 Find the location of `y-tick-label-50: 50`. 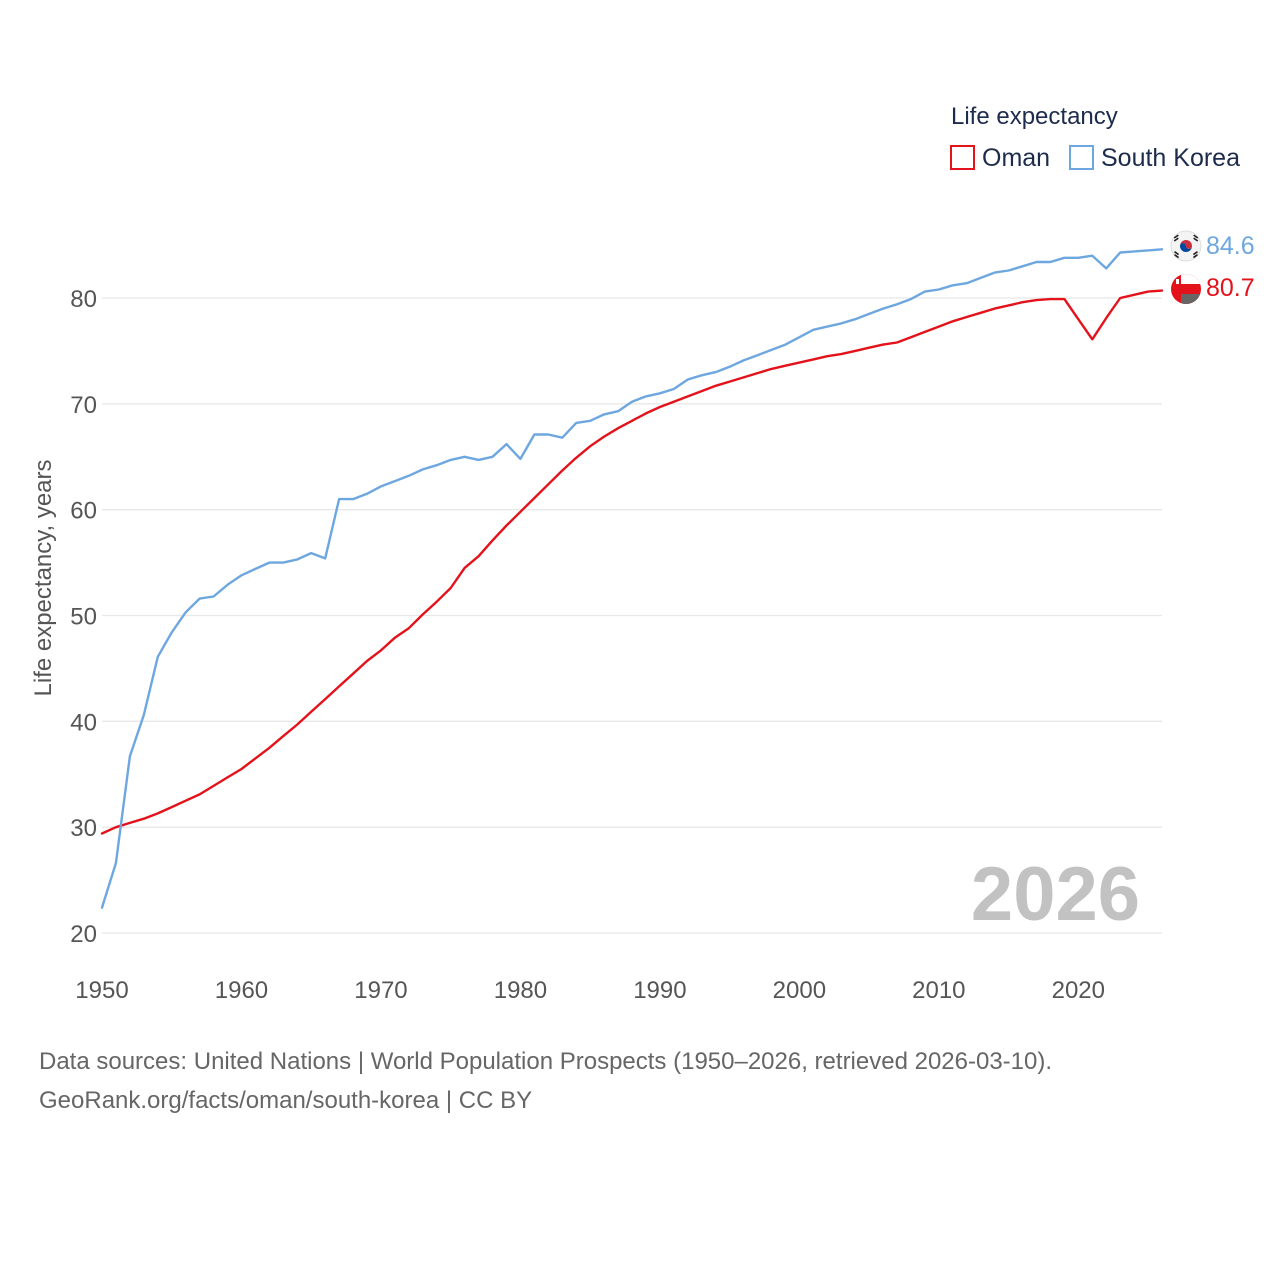

y-tick-label-50: 50 is located at coordinates (83, 617).